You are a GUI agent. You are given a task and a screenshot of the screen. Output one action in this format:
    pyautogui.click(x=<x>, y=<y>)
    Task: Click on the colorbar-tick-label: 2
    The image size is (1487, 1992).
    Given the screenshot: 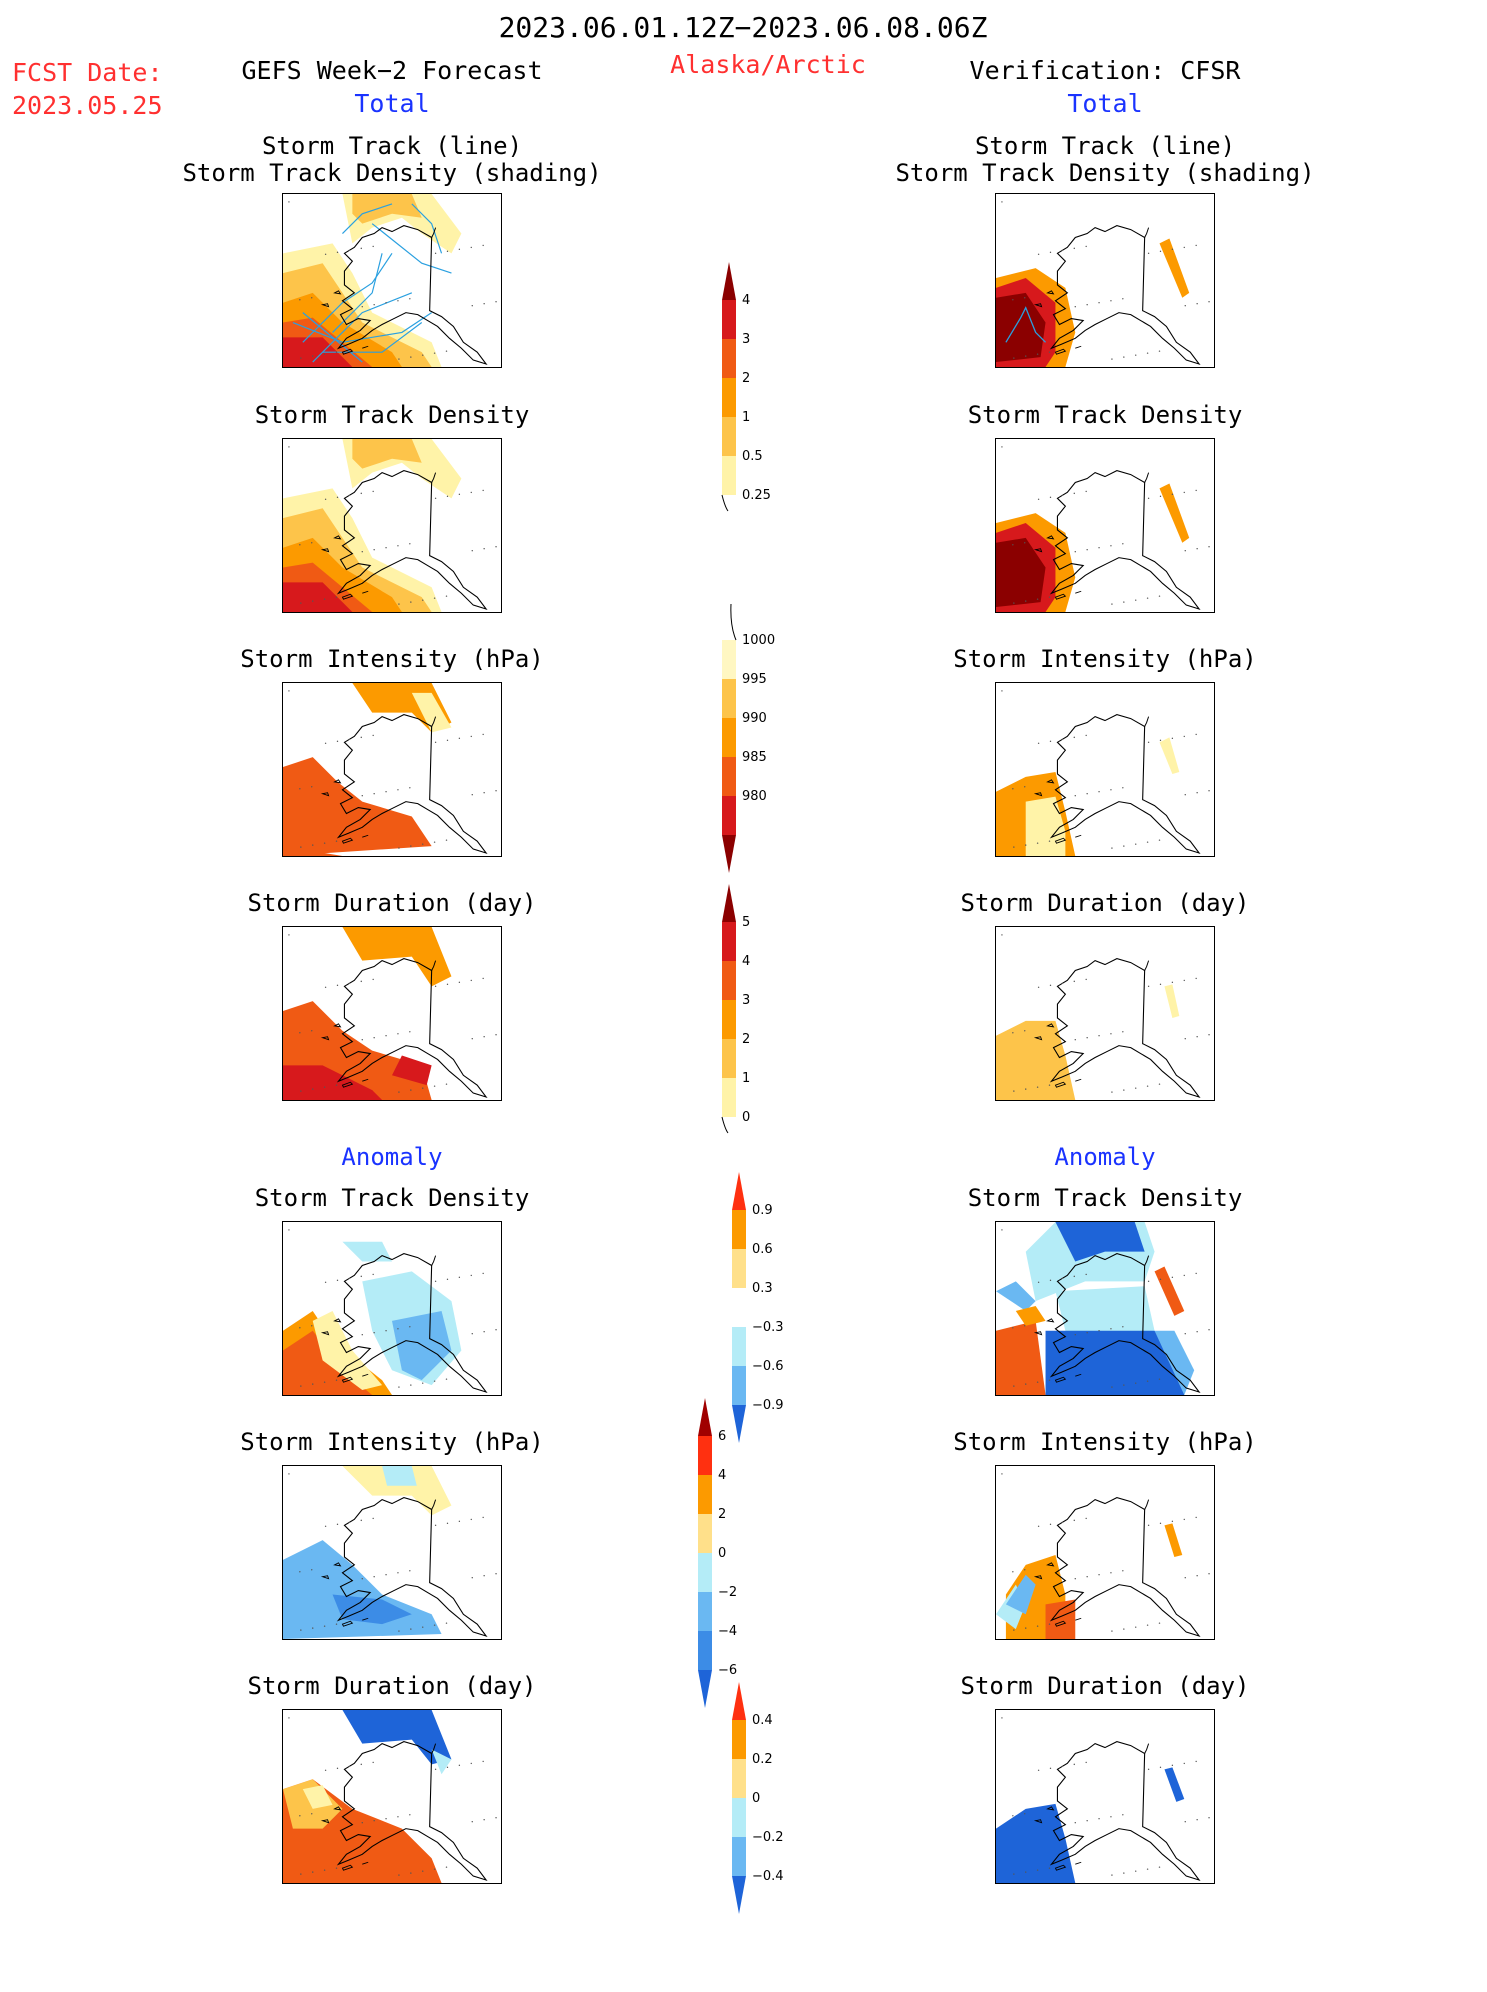 What is the action you would take?
    pyautogui.click(x=746, y=1039)
    